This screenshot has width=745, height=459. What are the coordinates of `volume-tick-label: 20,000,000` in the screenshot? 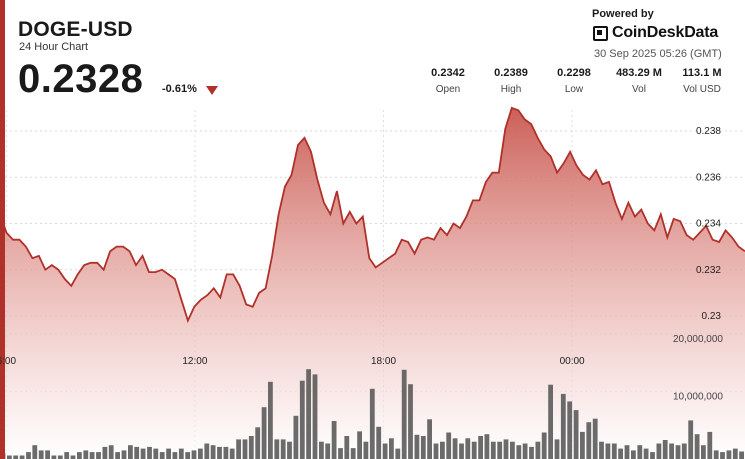 It's located at (698, 339).